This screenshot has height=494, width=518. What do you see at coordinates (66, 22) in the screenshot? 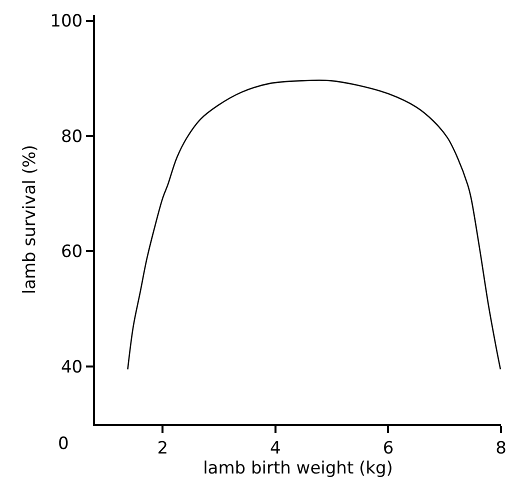
I see `y-tick-label: 100` at bounding box center [66, 22].